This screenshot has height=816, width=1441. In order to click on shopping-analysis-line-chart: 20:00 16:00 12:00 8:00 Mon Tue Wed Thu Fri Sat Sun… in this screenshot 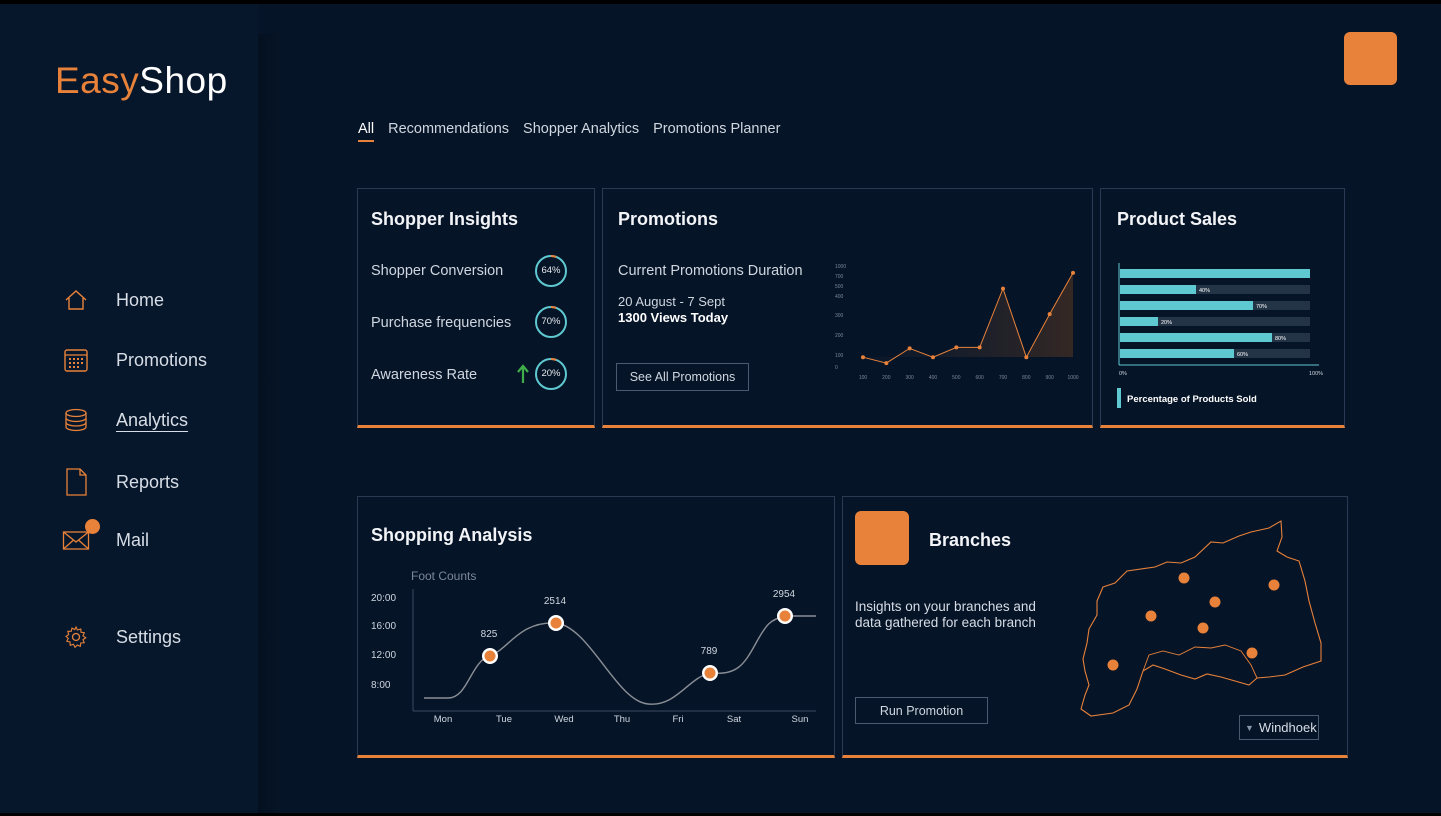, I will do `click(593, 658)`.